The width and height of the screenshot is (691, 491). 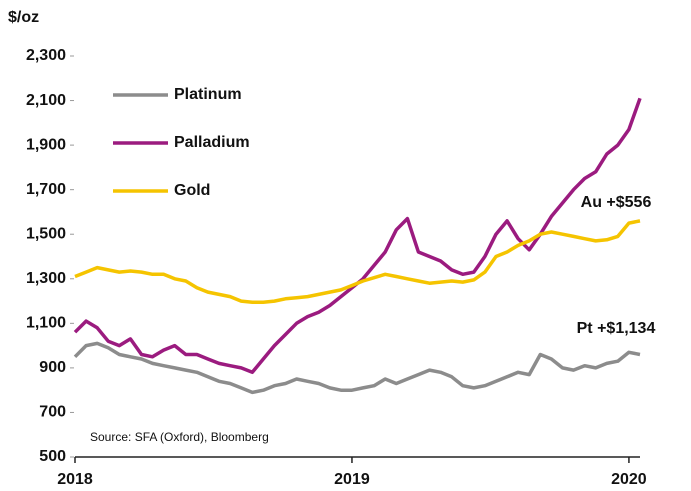 What do you see at coordinates (52, 367) in the screenshot?
I see `y-tick-label: 900` at bounding box center [52, 367].